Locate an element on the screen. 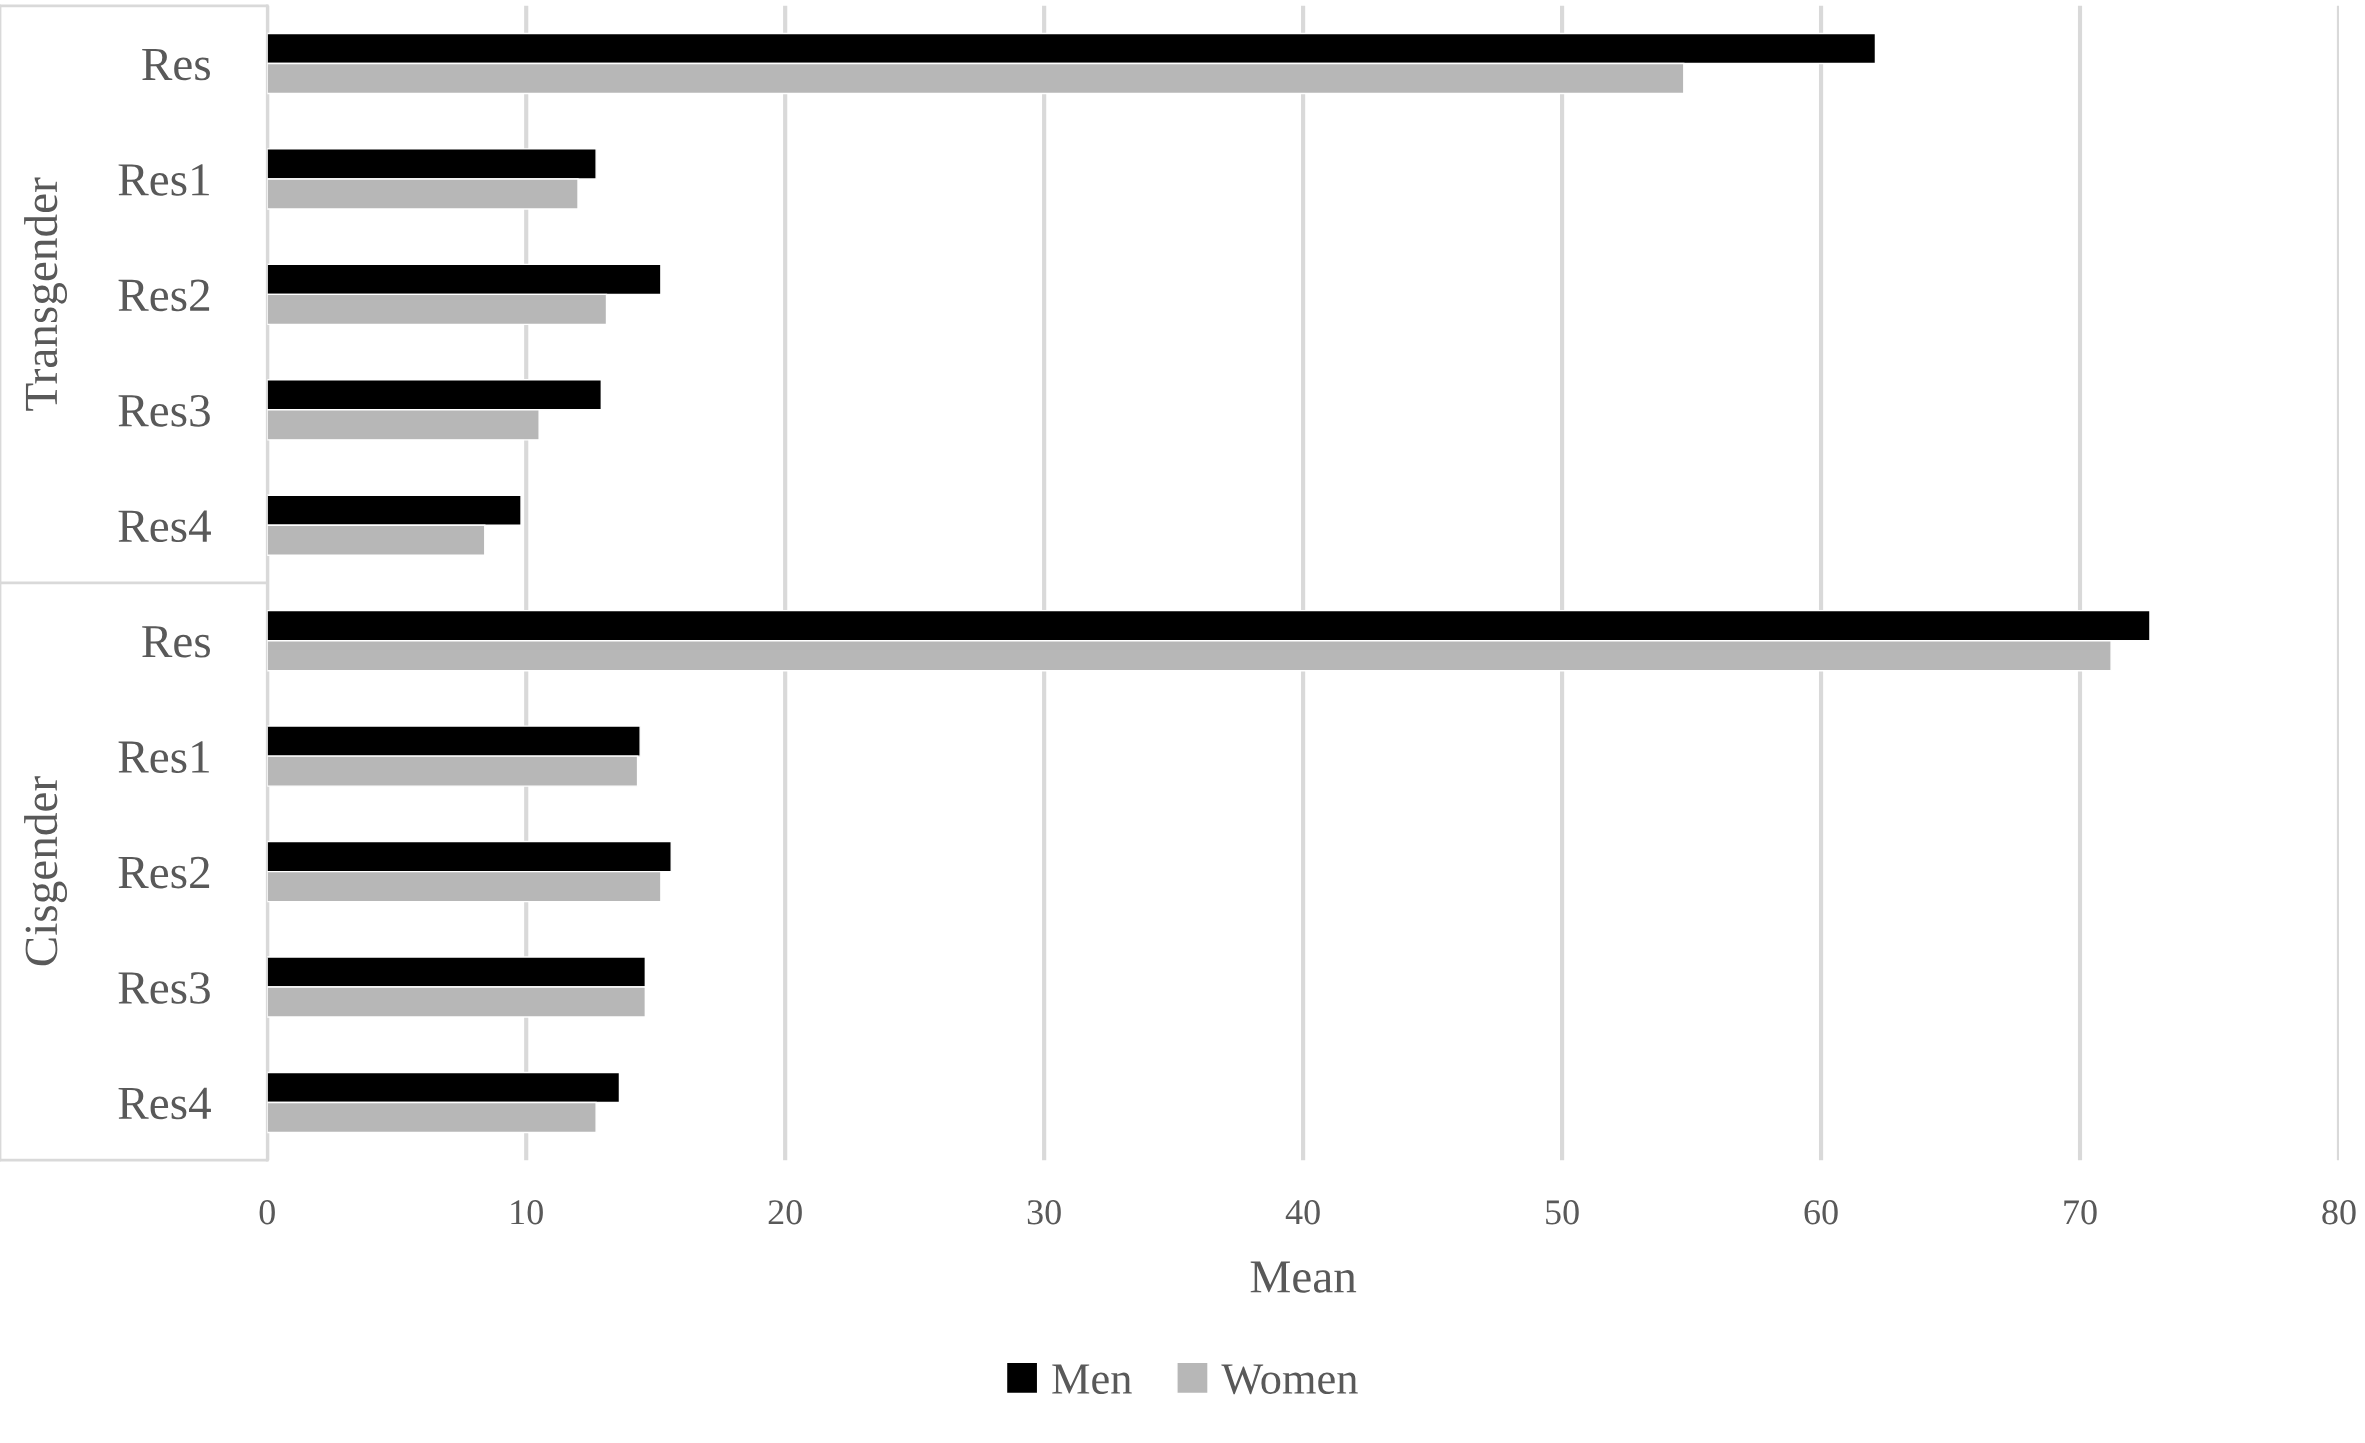 This screenshot has height=1443, width=2365. text: Transgender is located at coordinates (46, 294).